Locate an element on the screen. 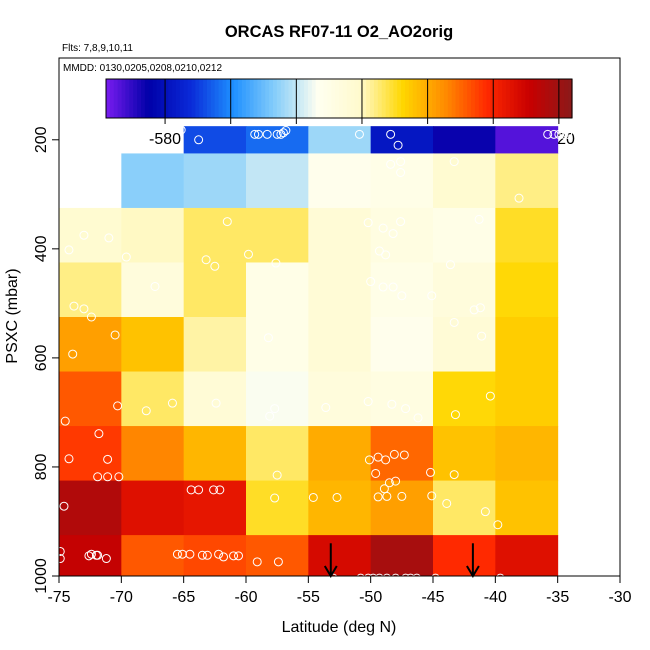 The width and height of the screenshot is (650, 650). x-tick-label: -75 is located at coordinates (58, 597).